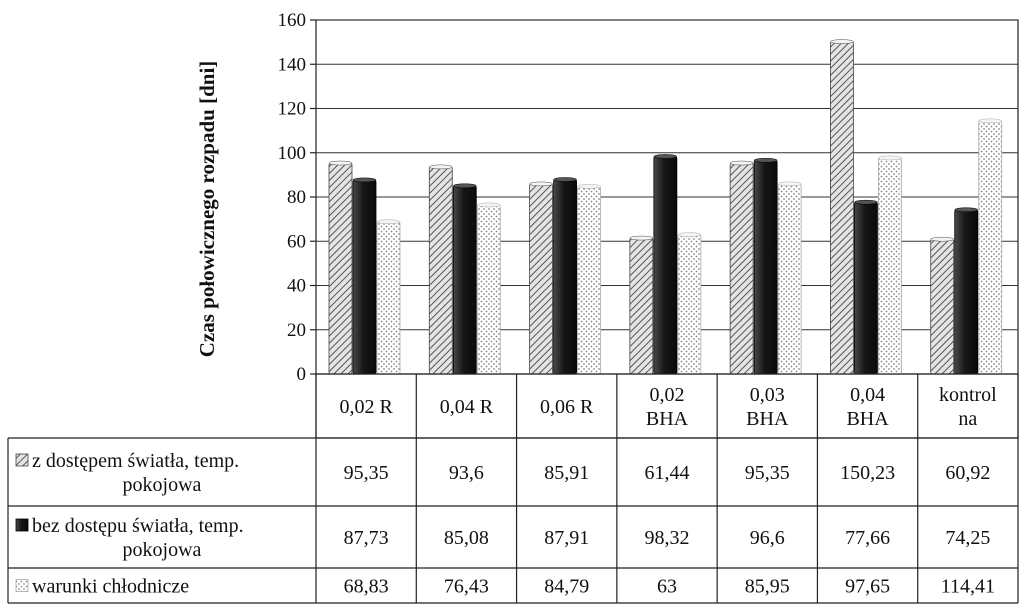  What do you see at coordinates (767, 587) in the screenshot?
I see `data-label: 85,95` at bounding box center [767, 587].